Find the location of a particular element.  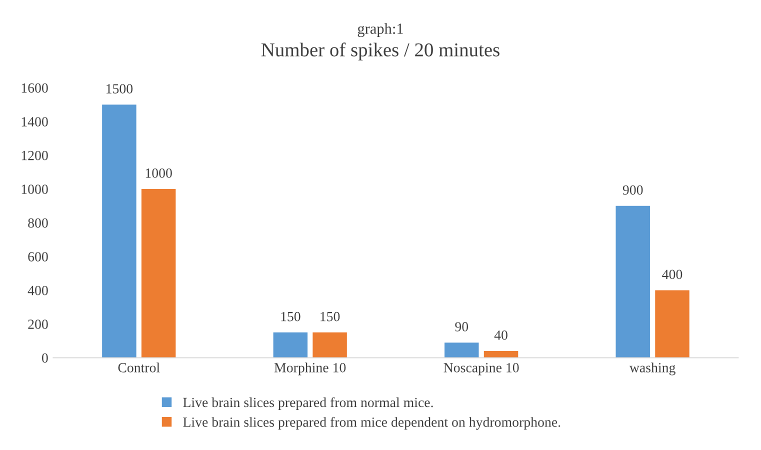

y-tick-label: 1400 is located at coordinates (35, 121).